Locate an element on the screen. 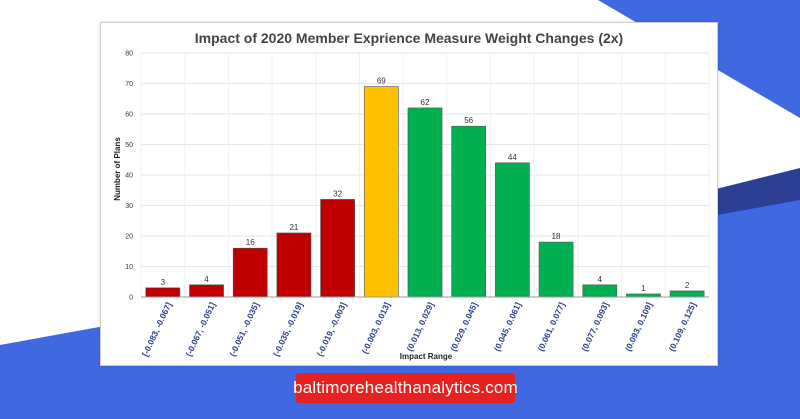 Image resolution: width=800 pixels, height=419 pixels. x-tick-label: (-0.067, -0.051] is located at coordinates (201, 328).